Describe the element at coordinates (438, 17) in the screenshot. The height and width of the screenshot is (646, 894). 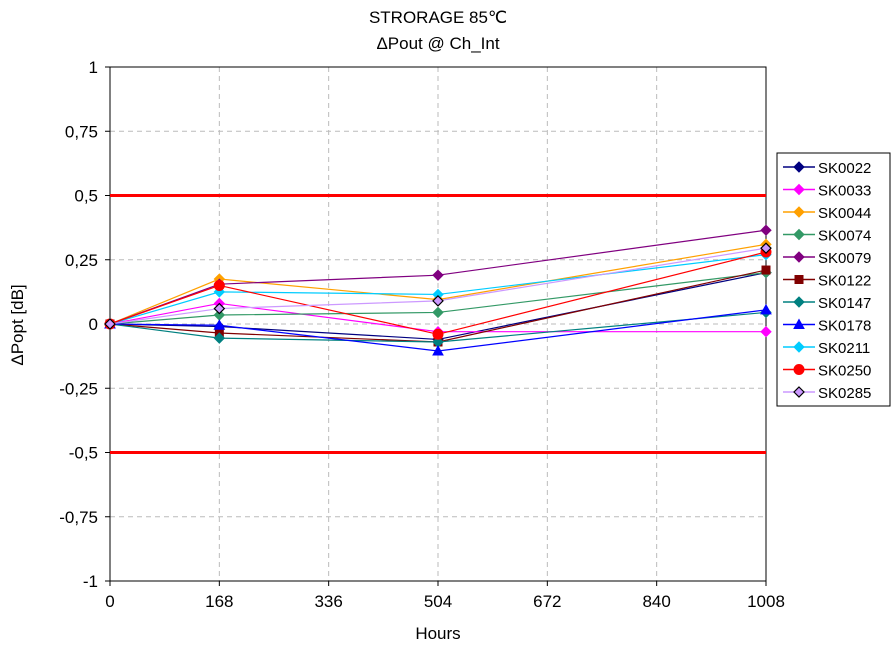
I see `chart-title: STRORAGE 85℃` at that location.